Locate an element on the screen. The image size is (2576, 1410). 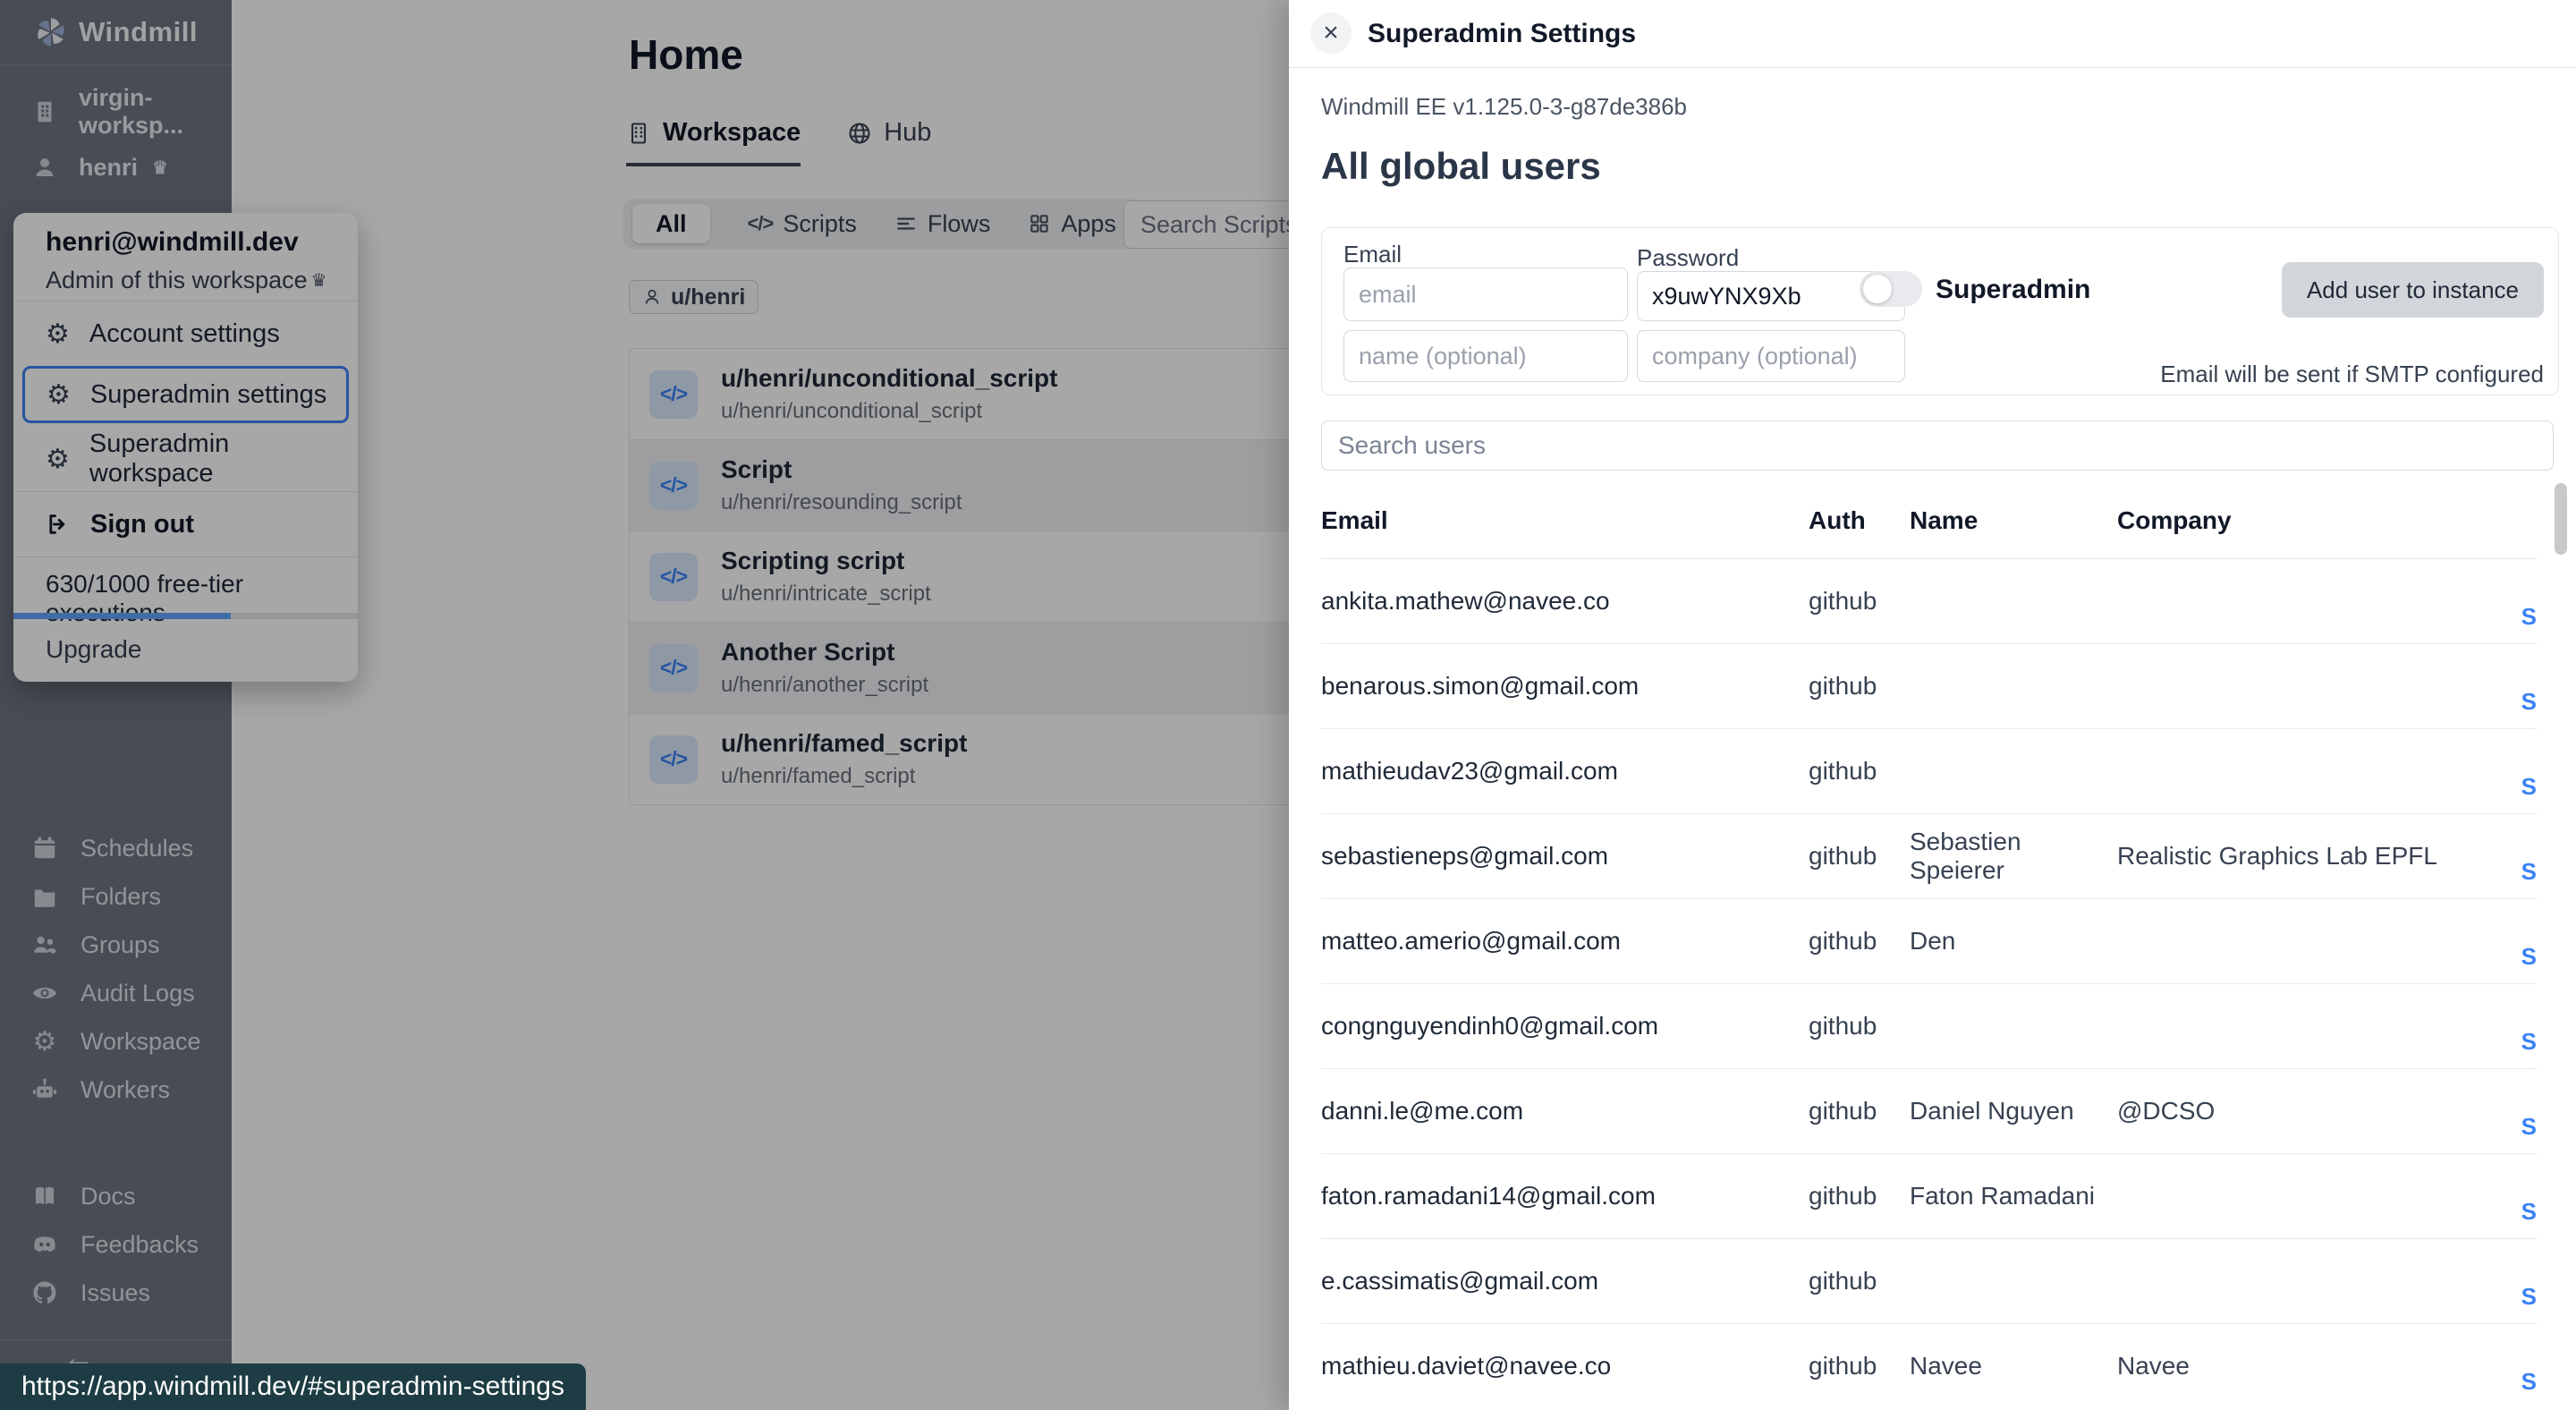
sidebar-item-label: Folders is located at coordinates (121, 896).